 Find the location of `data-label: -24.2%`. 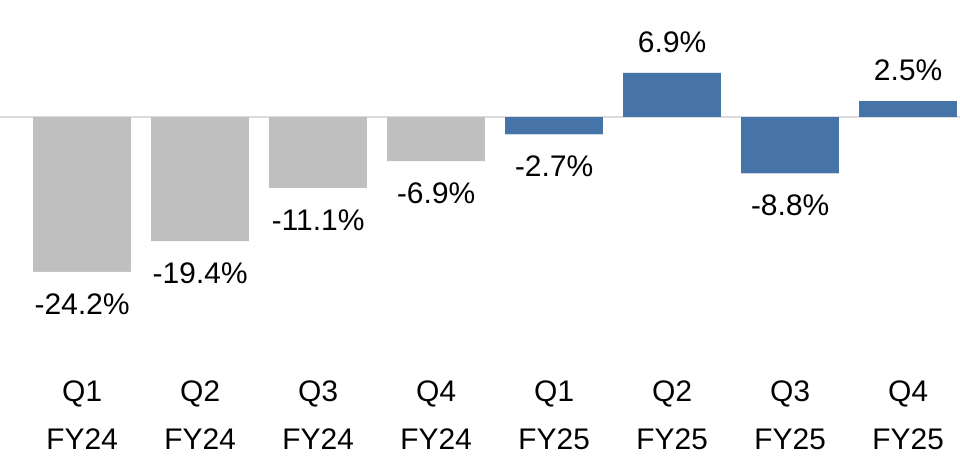

data-label: -24.2% is located at coordinates (81, 304).